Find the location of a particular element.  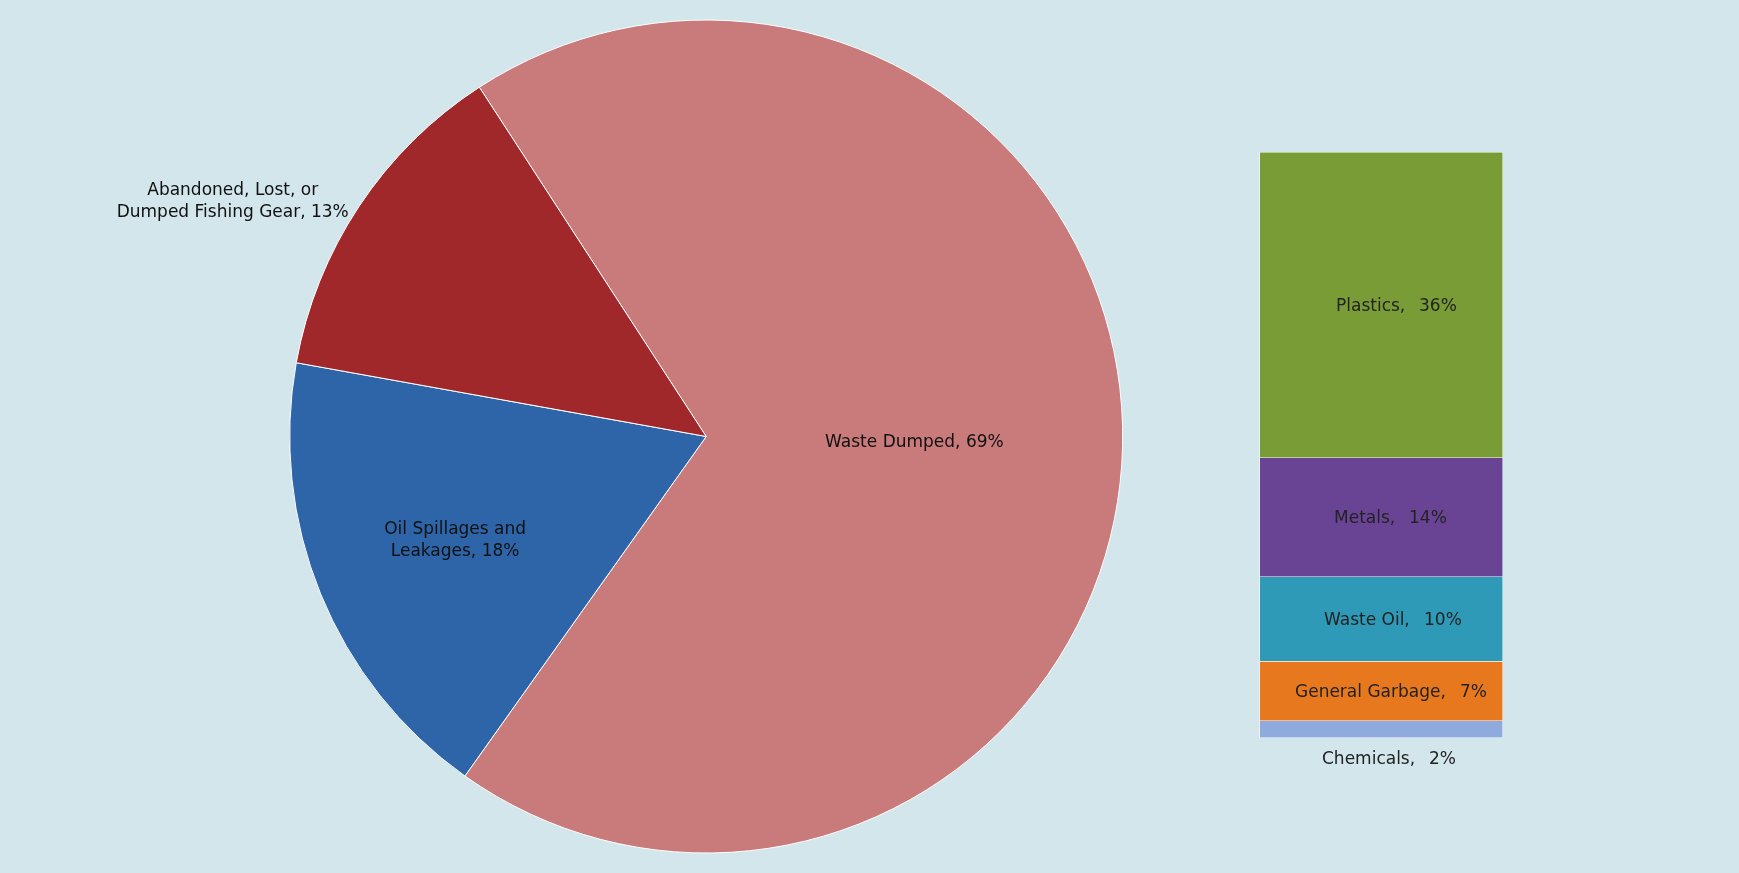

series-label: Chemicals, is located at coordinates (1369, 758).